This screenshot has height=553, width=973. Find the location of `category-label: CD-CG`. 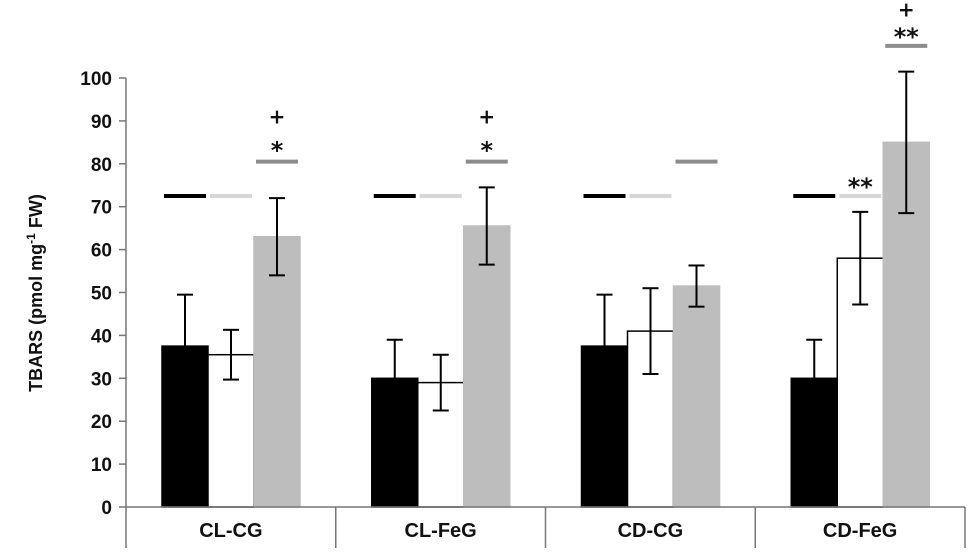

category-label: CD-CG is located at coordinates (651, 531).